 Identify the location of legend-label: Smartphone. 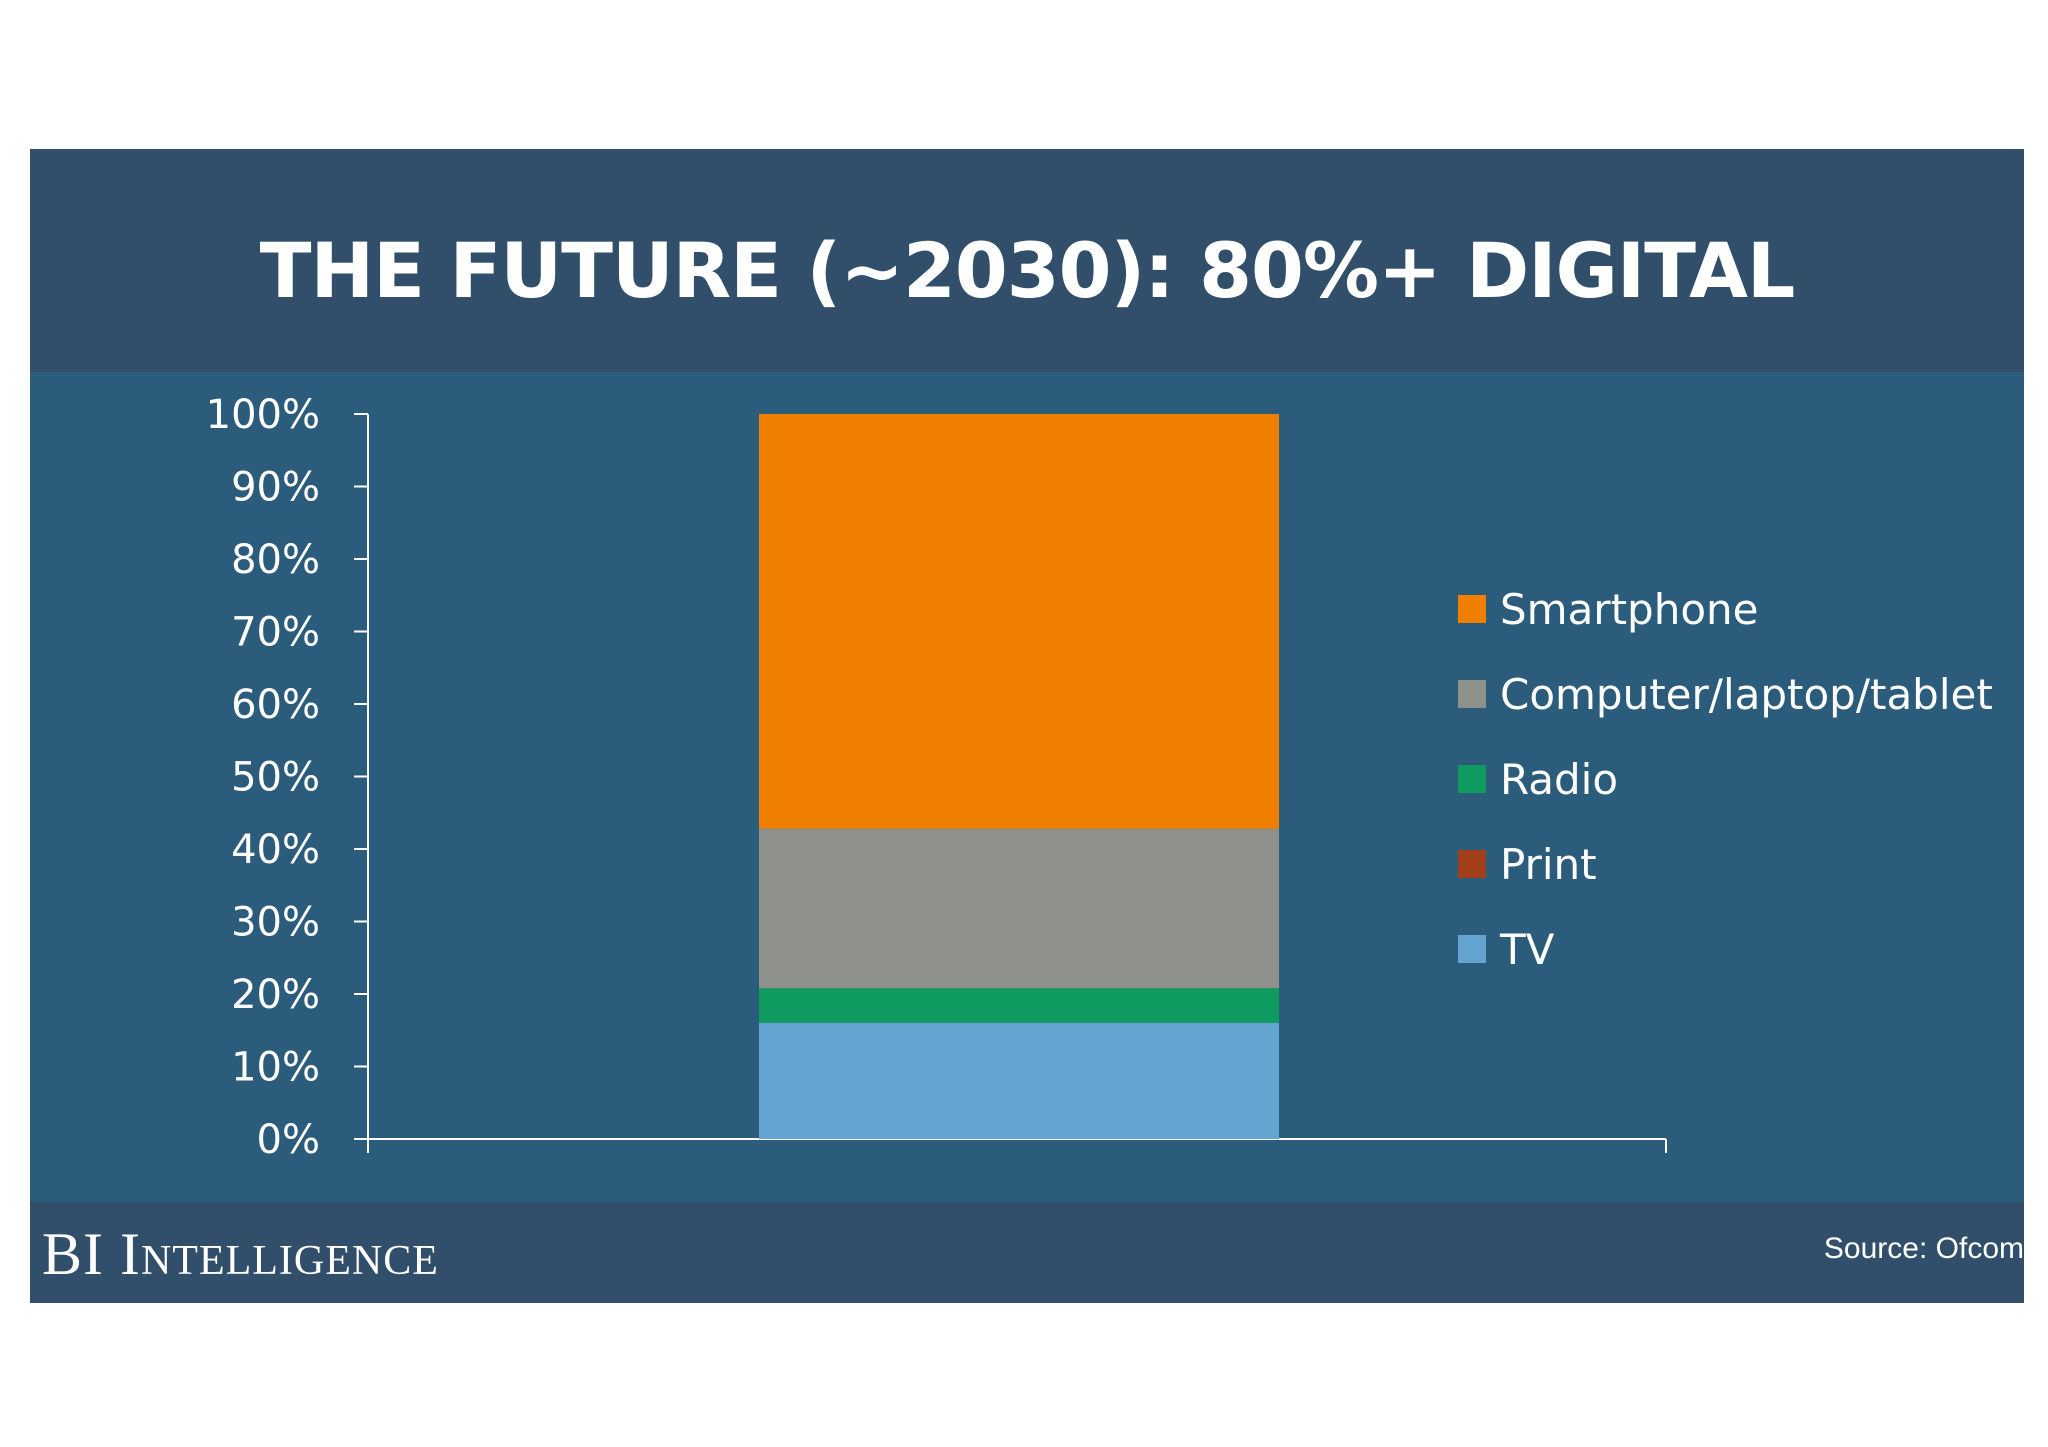
(1629, 609).